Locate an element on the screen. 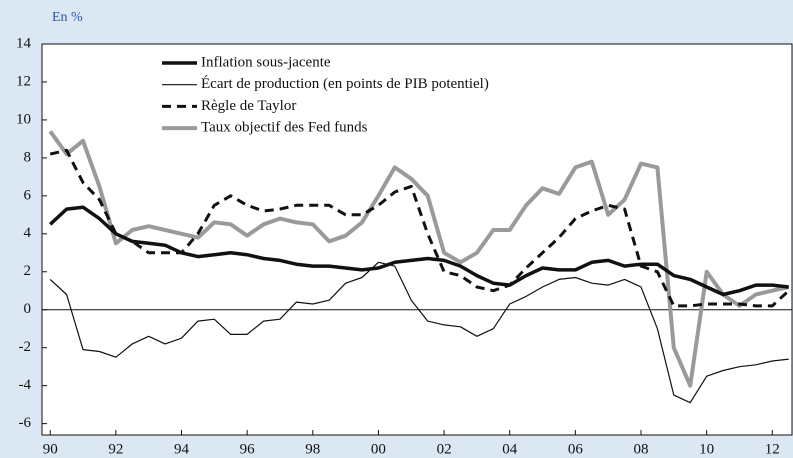 This screenshot has width=793, height=458. y-tick-label: 4 is located at coordinates (28, 233).